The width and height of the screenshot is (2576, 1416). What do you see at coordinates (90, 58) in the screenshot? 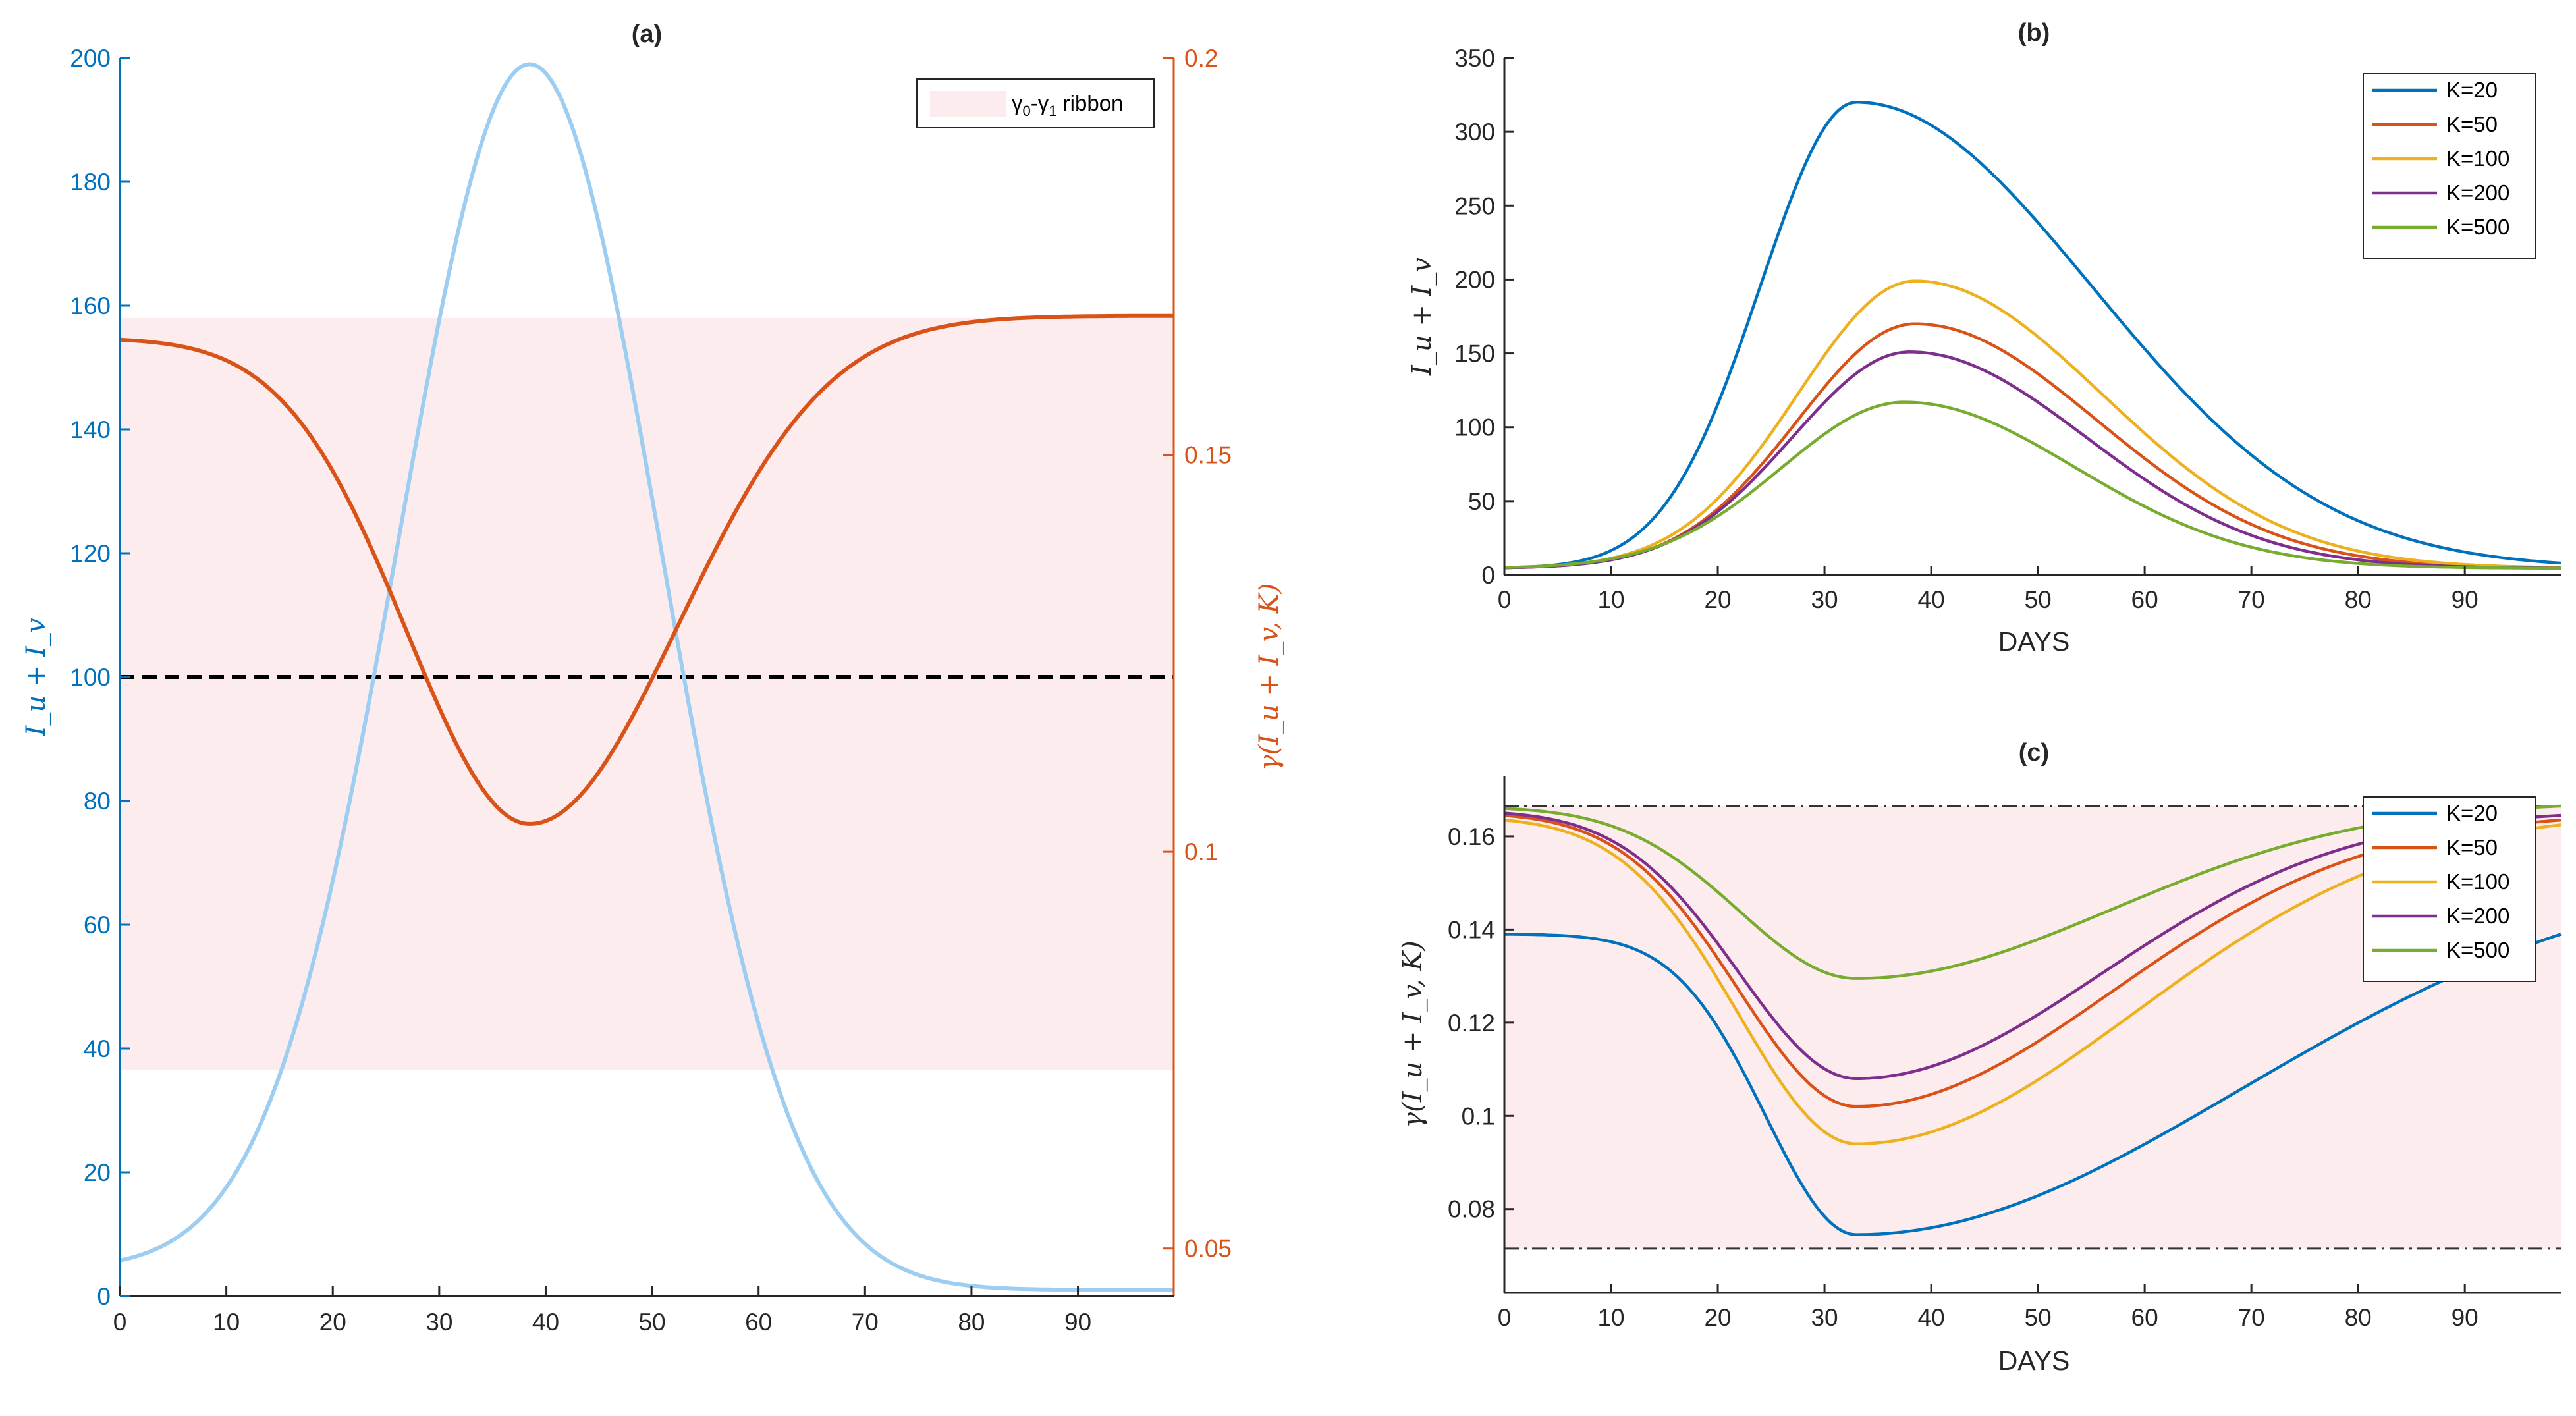
I see `y-left-tick-label: 200` at bounding box center [90, 58].